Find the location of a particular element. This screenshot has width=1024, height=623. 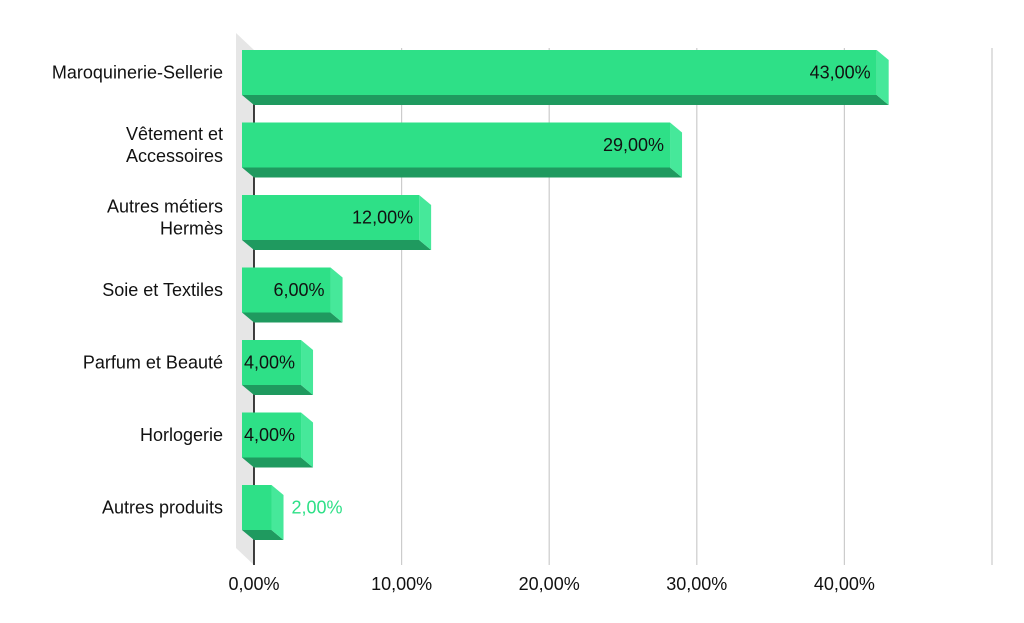

bar: 29,00% is located at coordinates (462, 150).